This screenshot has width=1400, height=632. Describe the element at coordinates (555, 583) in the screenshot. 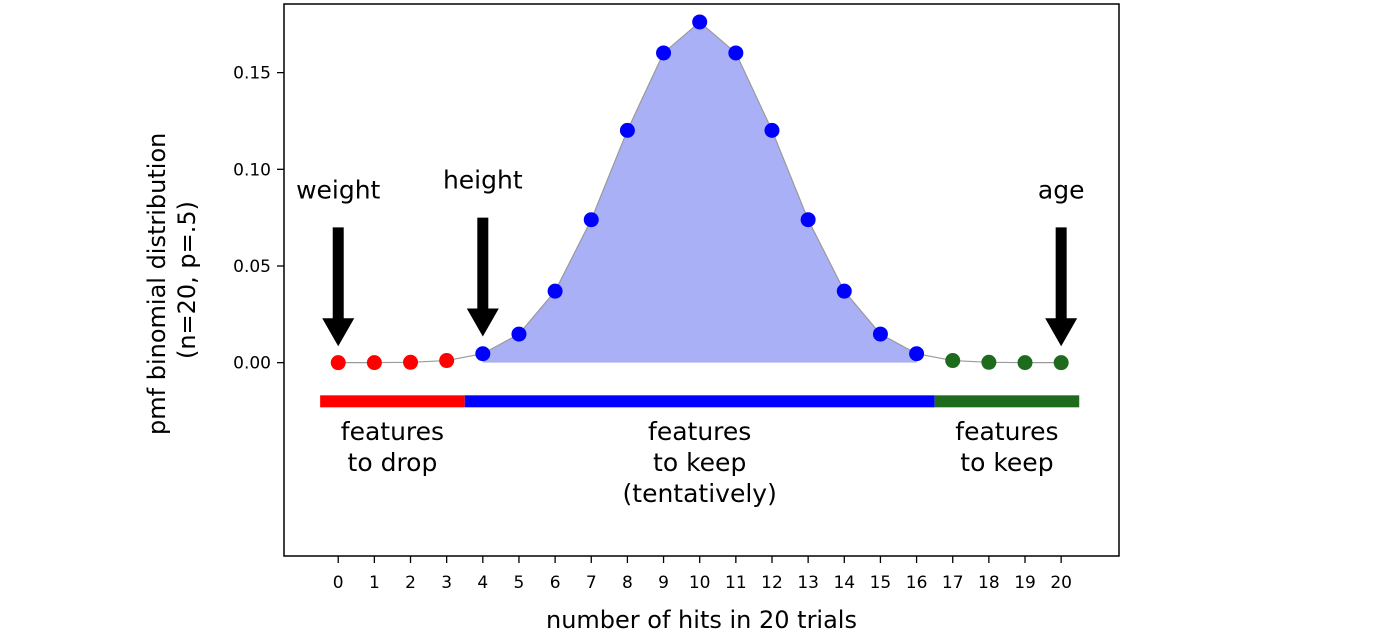

I see `x-tick-label-6: 6` at that location.